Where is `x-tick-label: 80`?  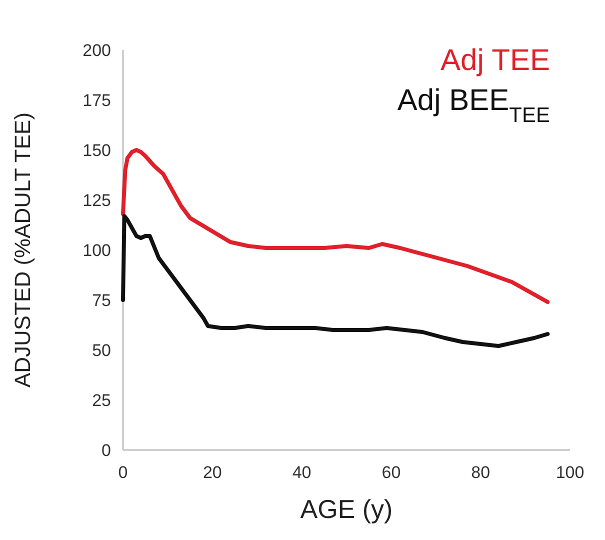
x-tick-label: 80 is located at coordinates (480, 472).